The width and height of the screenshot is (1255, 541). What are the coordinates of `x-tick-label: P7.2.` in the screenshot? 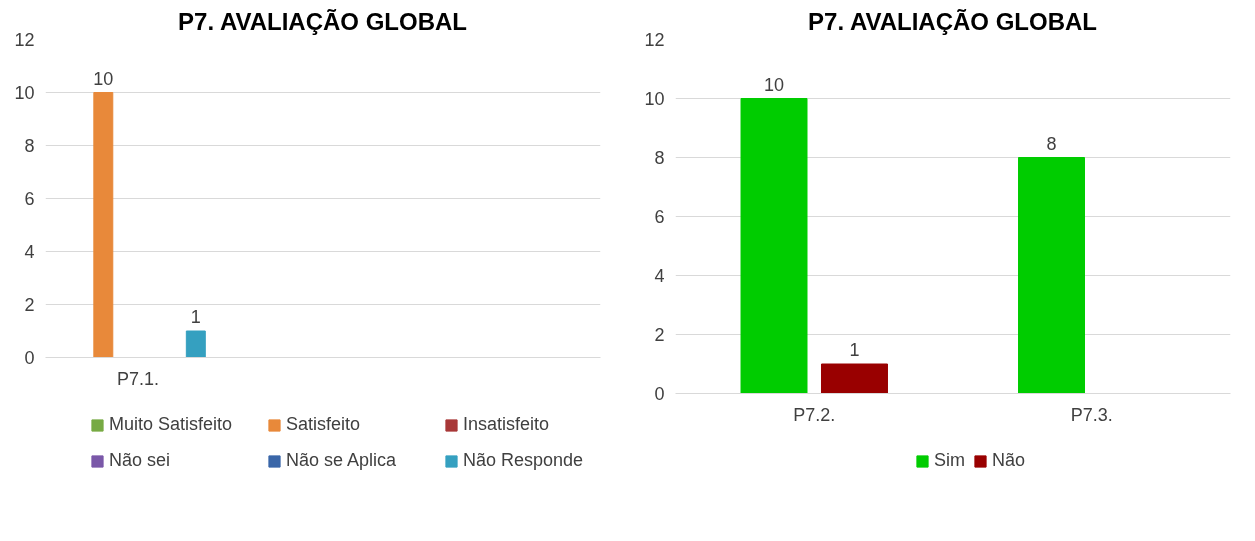 It's located at (814, 414).